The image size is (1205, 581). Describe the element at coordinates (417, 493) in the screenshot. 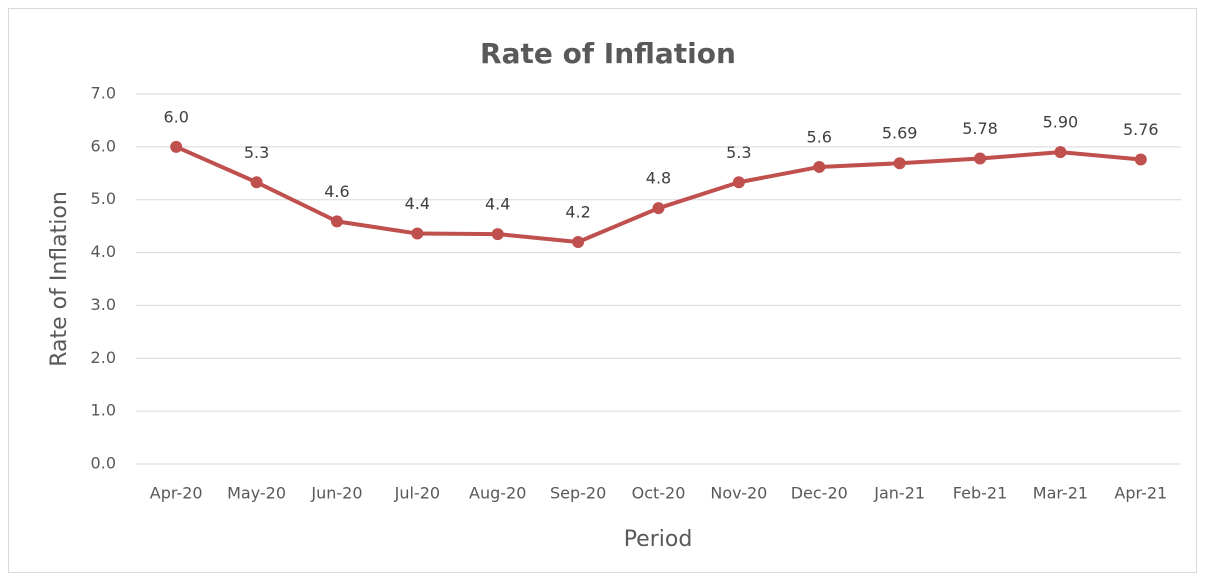

I see `x-tick-label: Jul-20` at that location.